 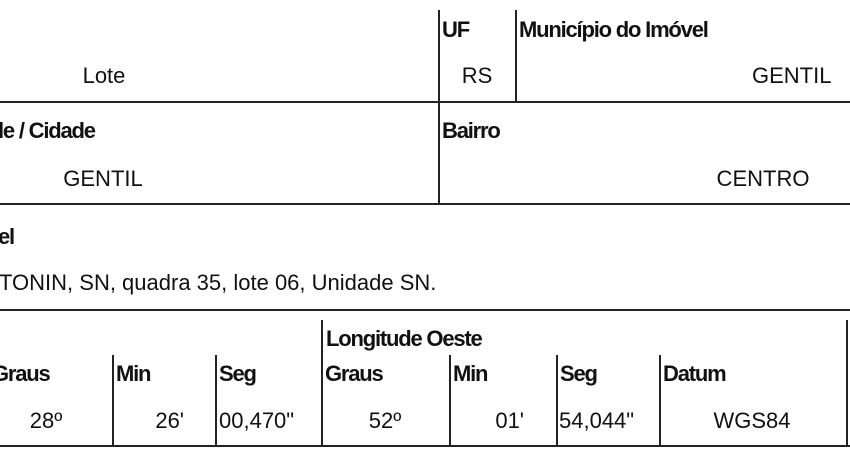 I want to click on datum-value: WGS84, so click(x=752, y=420).